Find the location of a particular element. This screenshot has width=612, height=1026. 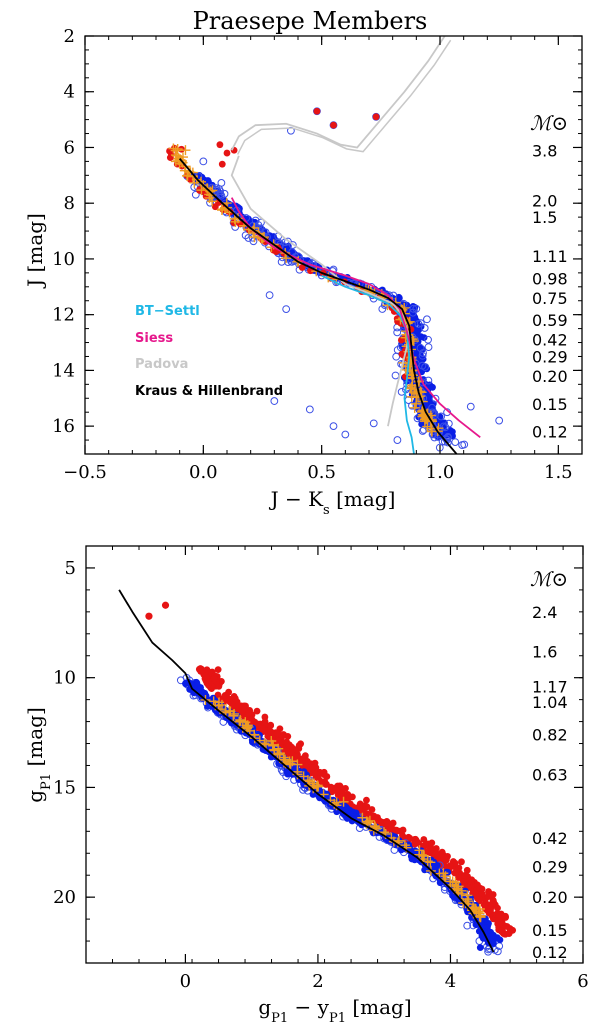

x-tick-label: 0.0 is located at coordinates (203, 472).